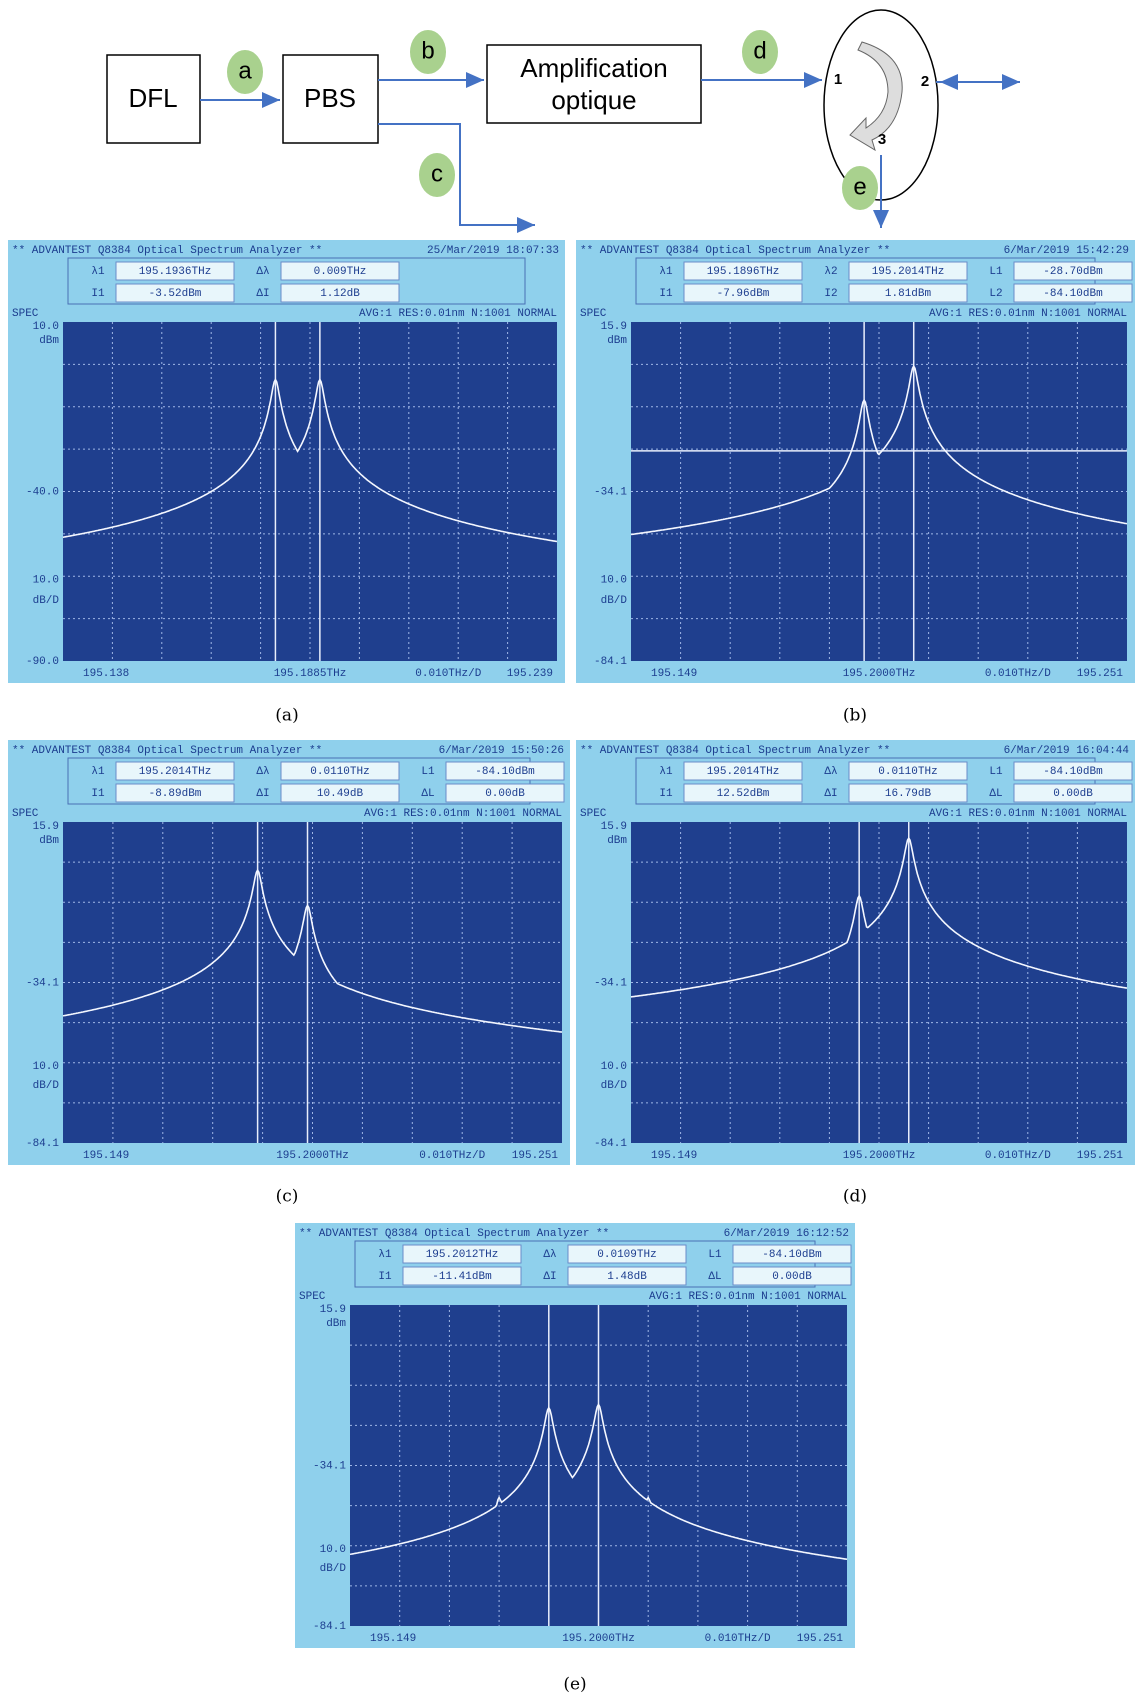 The width and height of the screenshot is (1144, 1702). What do you see at coordinates (743, 794) in the screenshot?
I see `readout-value: 12.52dBm` at bounding box center [743, 794].